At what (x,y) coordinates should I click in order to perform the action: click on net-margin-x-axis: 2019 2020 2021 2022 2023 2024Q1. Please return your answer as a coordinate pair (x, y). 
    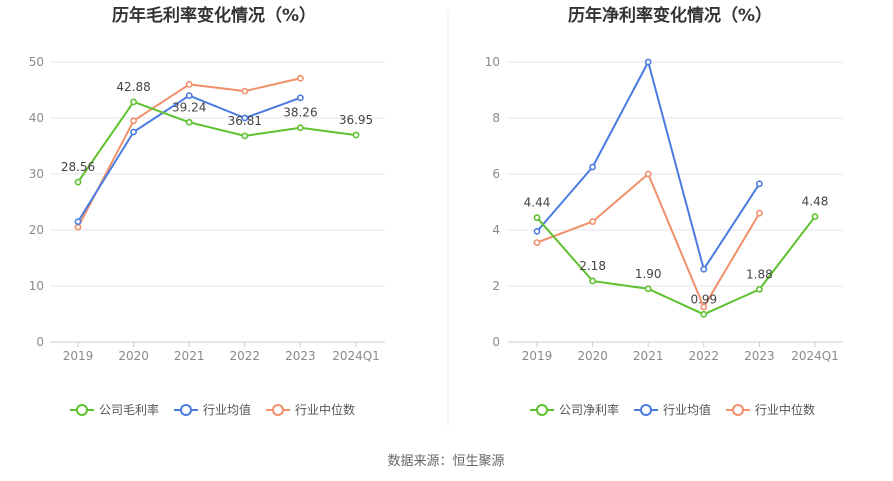
    Looking at the image, I should click on (675, 352).